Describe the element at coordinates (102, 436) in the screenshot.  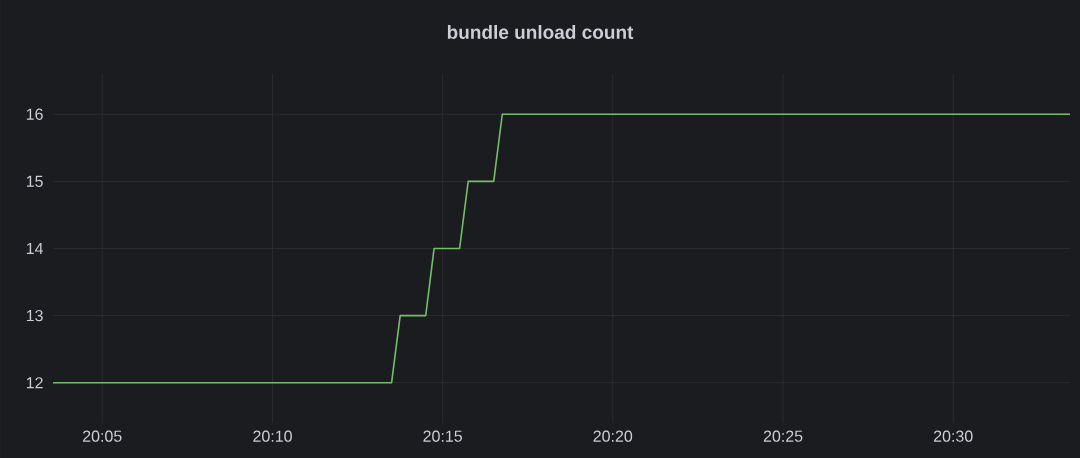
I see `x-tick-label: 20:05` at that location.